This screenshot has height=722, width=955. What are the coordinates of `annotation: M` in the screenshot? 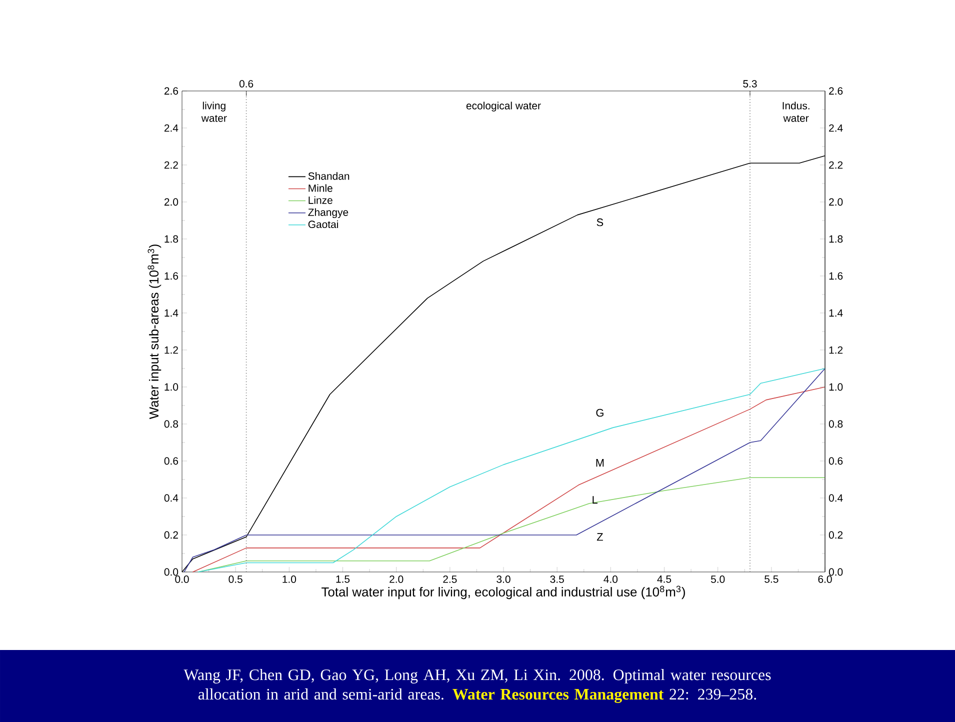 It's located at (600, 463).